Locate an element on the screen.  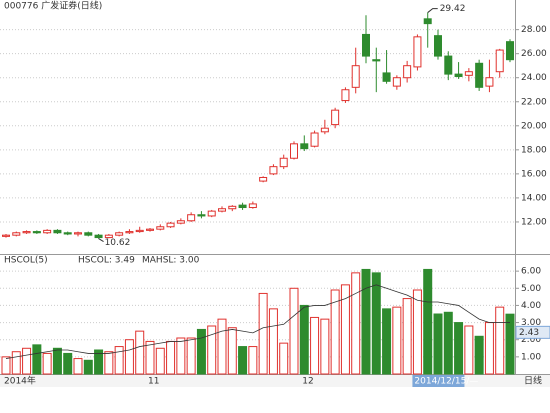
x-tick-label: 11 is located at coordinates (153, 382).